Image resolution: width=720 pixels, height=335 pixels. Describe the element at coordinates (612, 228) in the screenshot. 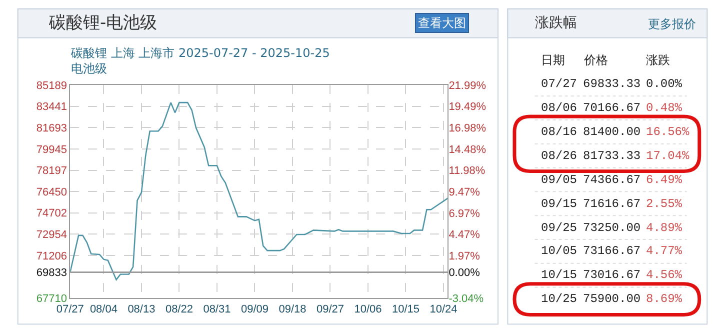

I see `data-label: 73250.00` at that location.